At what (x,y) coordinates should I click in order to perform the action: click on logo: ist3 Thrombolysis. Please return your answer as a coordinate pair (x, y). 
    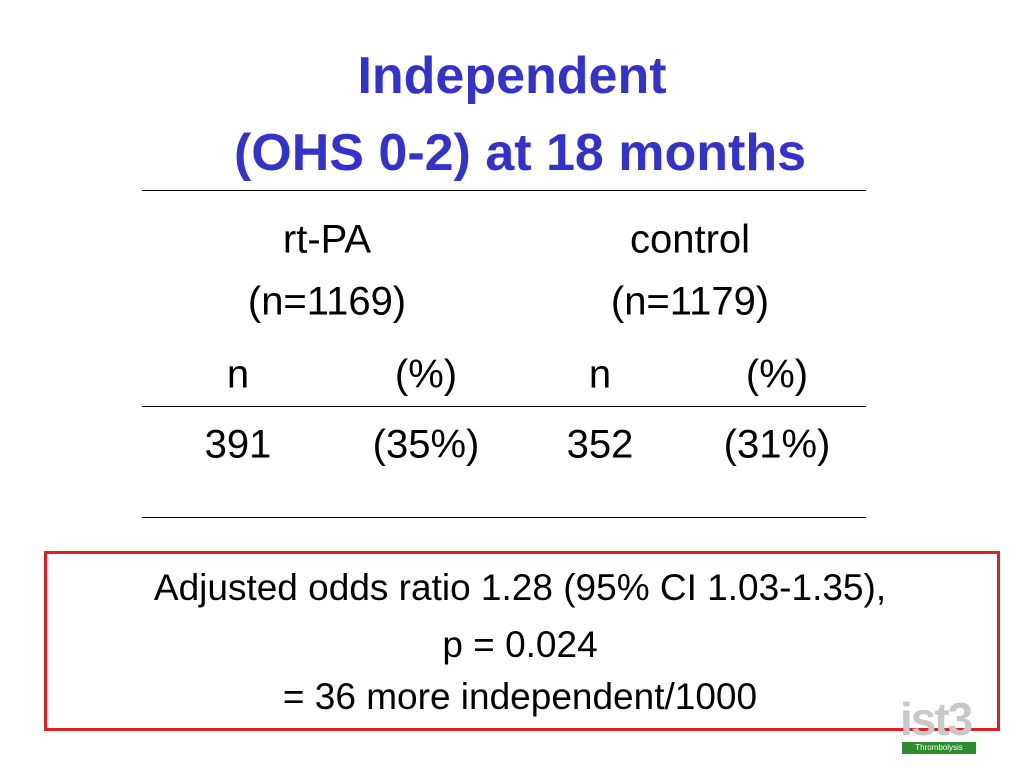
    Looking at the image, I should click on (938, 723).